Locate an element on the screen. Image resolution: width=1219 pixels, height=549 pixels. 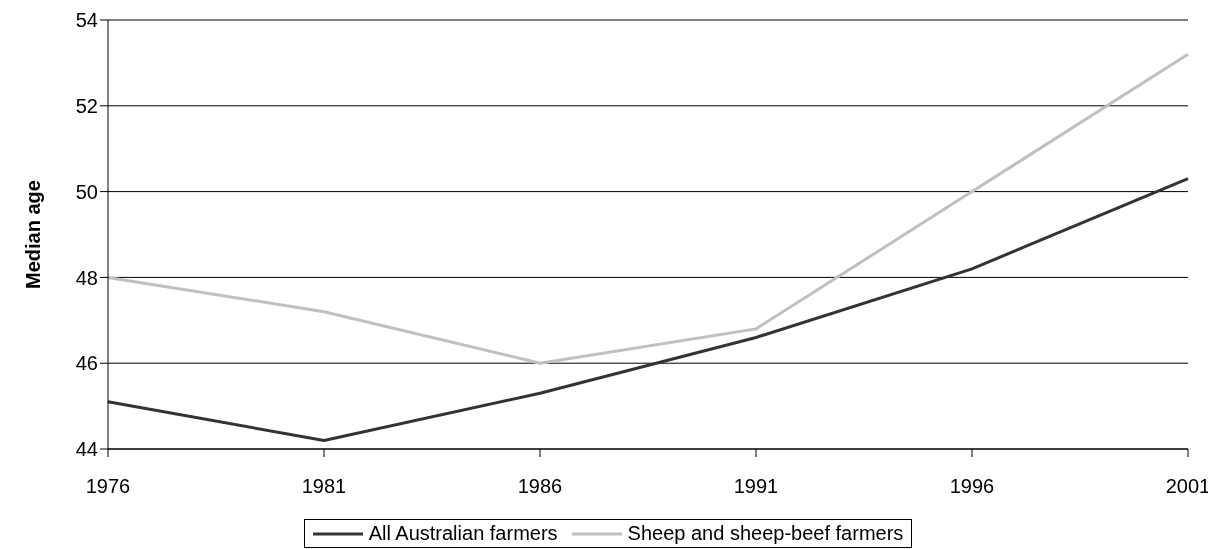
y-tick-label: 50 is located at coordinates (86, 191).